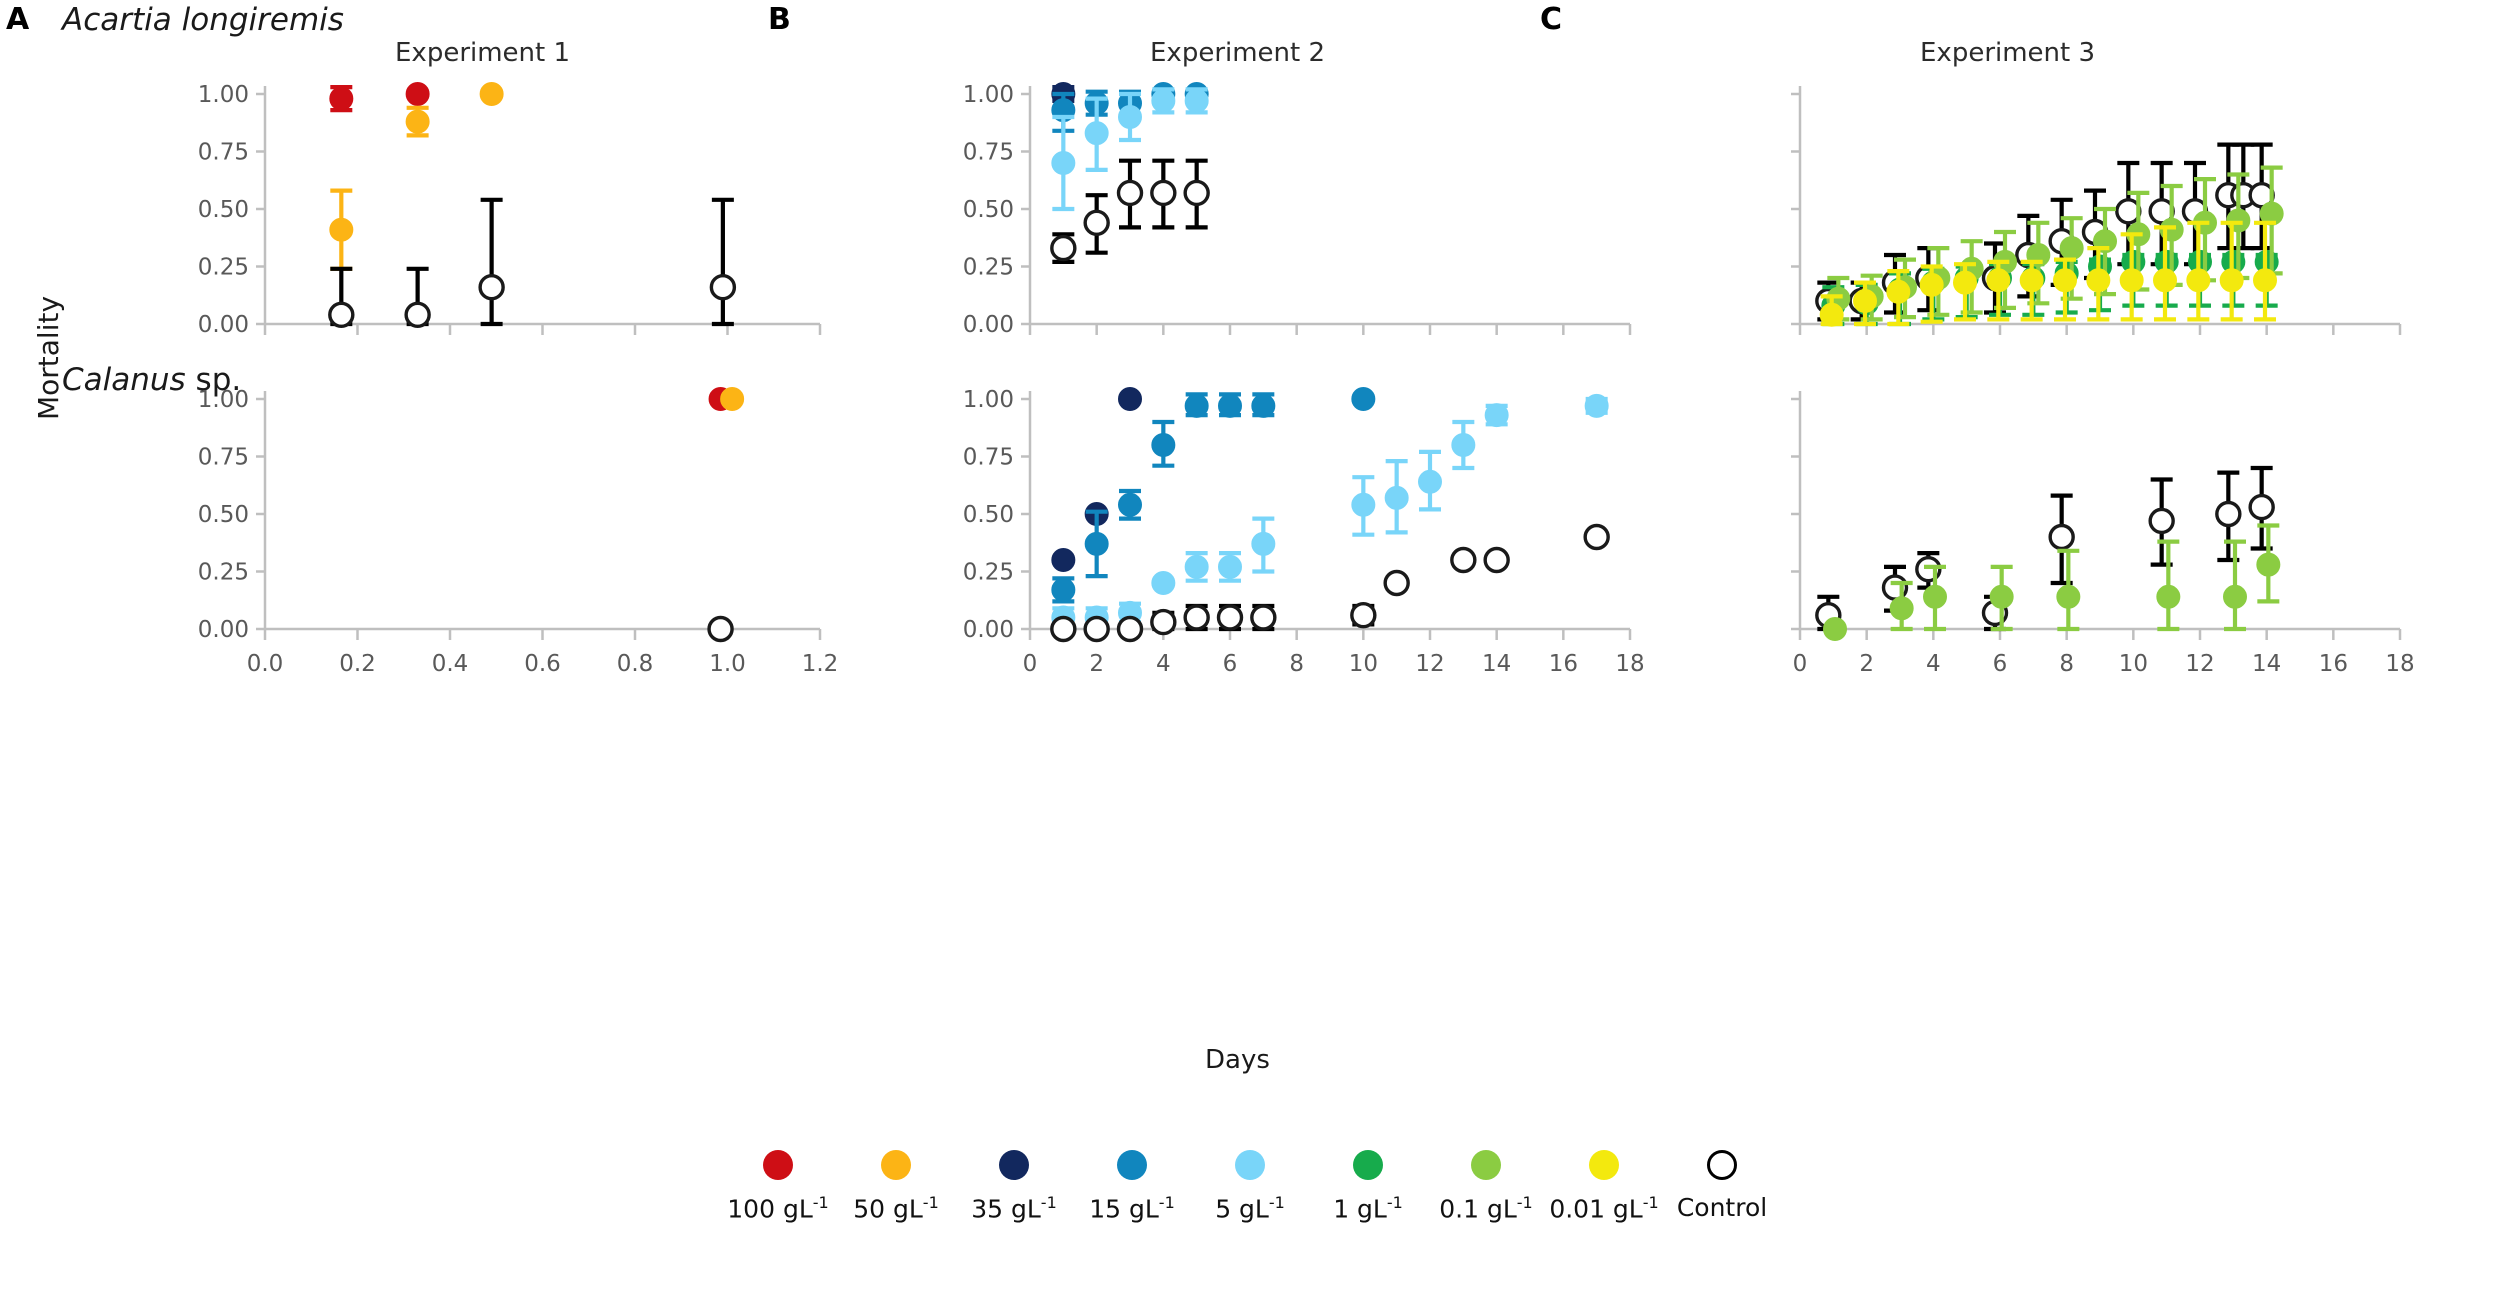 The height and width of the screenshot is (1300, 2500). I want to click on legend-label: 100 gL-1, so click(778, 1208).